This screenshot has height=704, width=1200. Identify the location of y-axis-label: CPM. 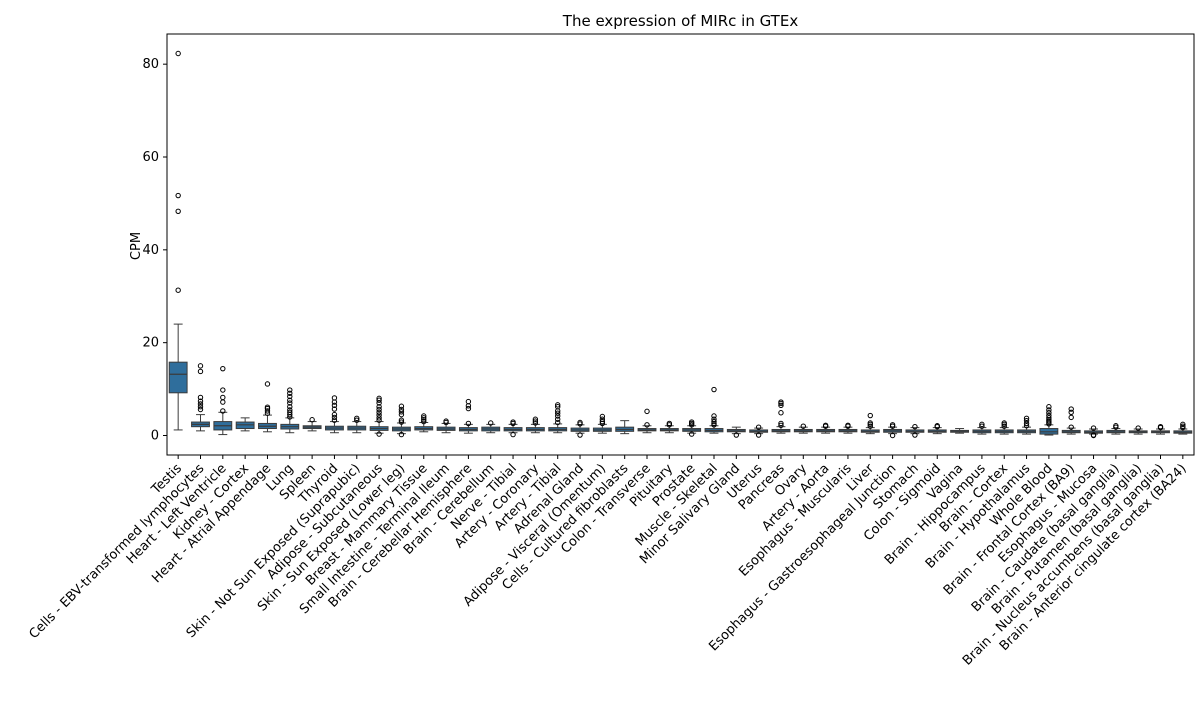
(136, 246).